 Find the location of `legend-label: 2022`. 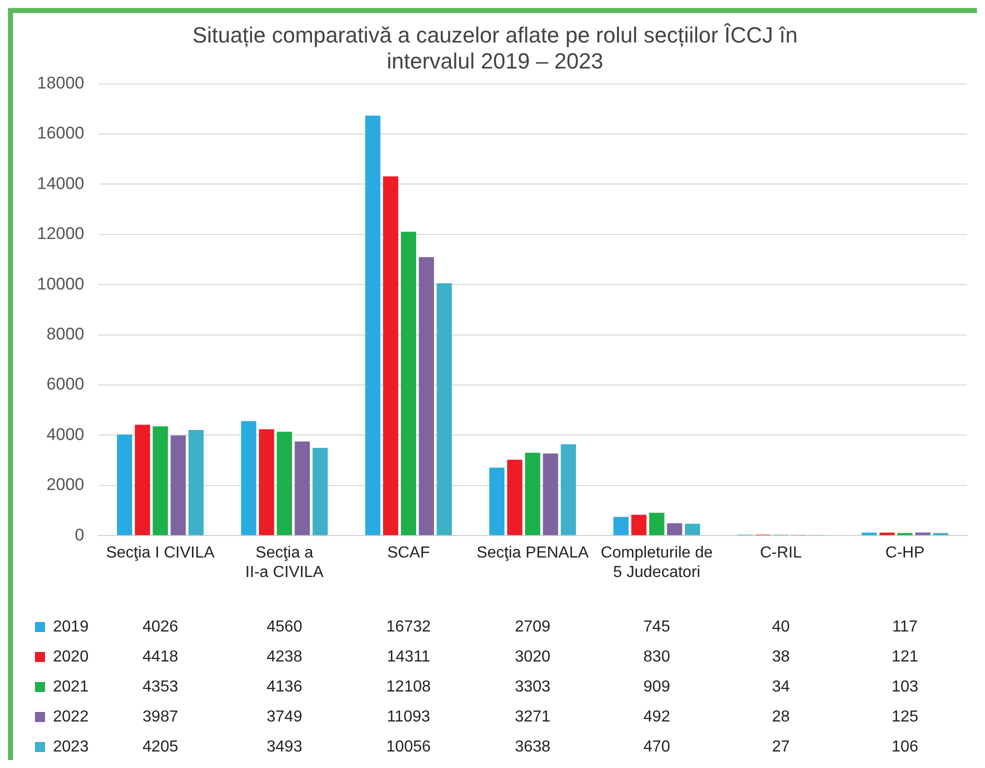

legend-label: 2022 is located at coordinates (71, 717).